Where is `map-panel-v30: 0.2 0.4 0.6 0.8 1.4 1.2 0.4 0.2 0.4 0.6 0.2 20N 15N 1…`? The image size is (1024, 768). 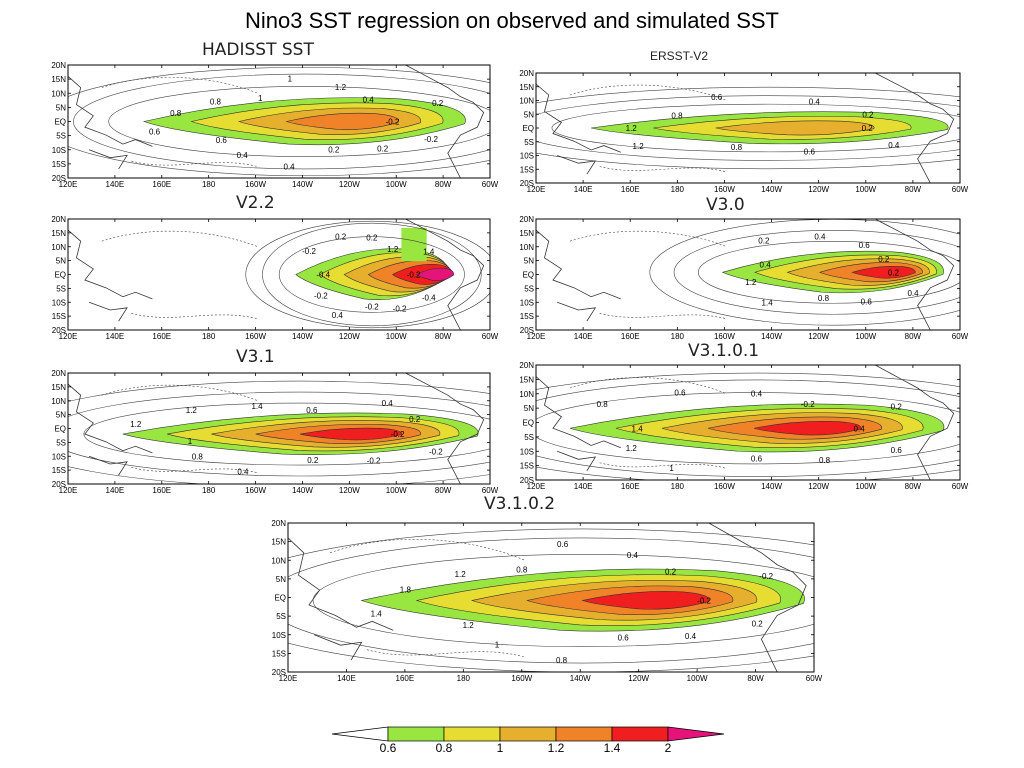 map-panel-v30: 0.2 0.4 0.6 0.8 1.4 1.2 0.4 0.2 0.4 0.6 0.2 20N 15N 1… is located at coordinates (740, 280).